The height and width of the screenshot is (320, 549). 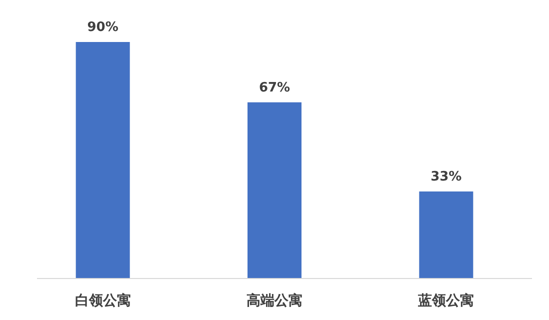 I want to click on data-label: 67%, so click(x=274, y=88).